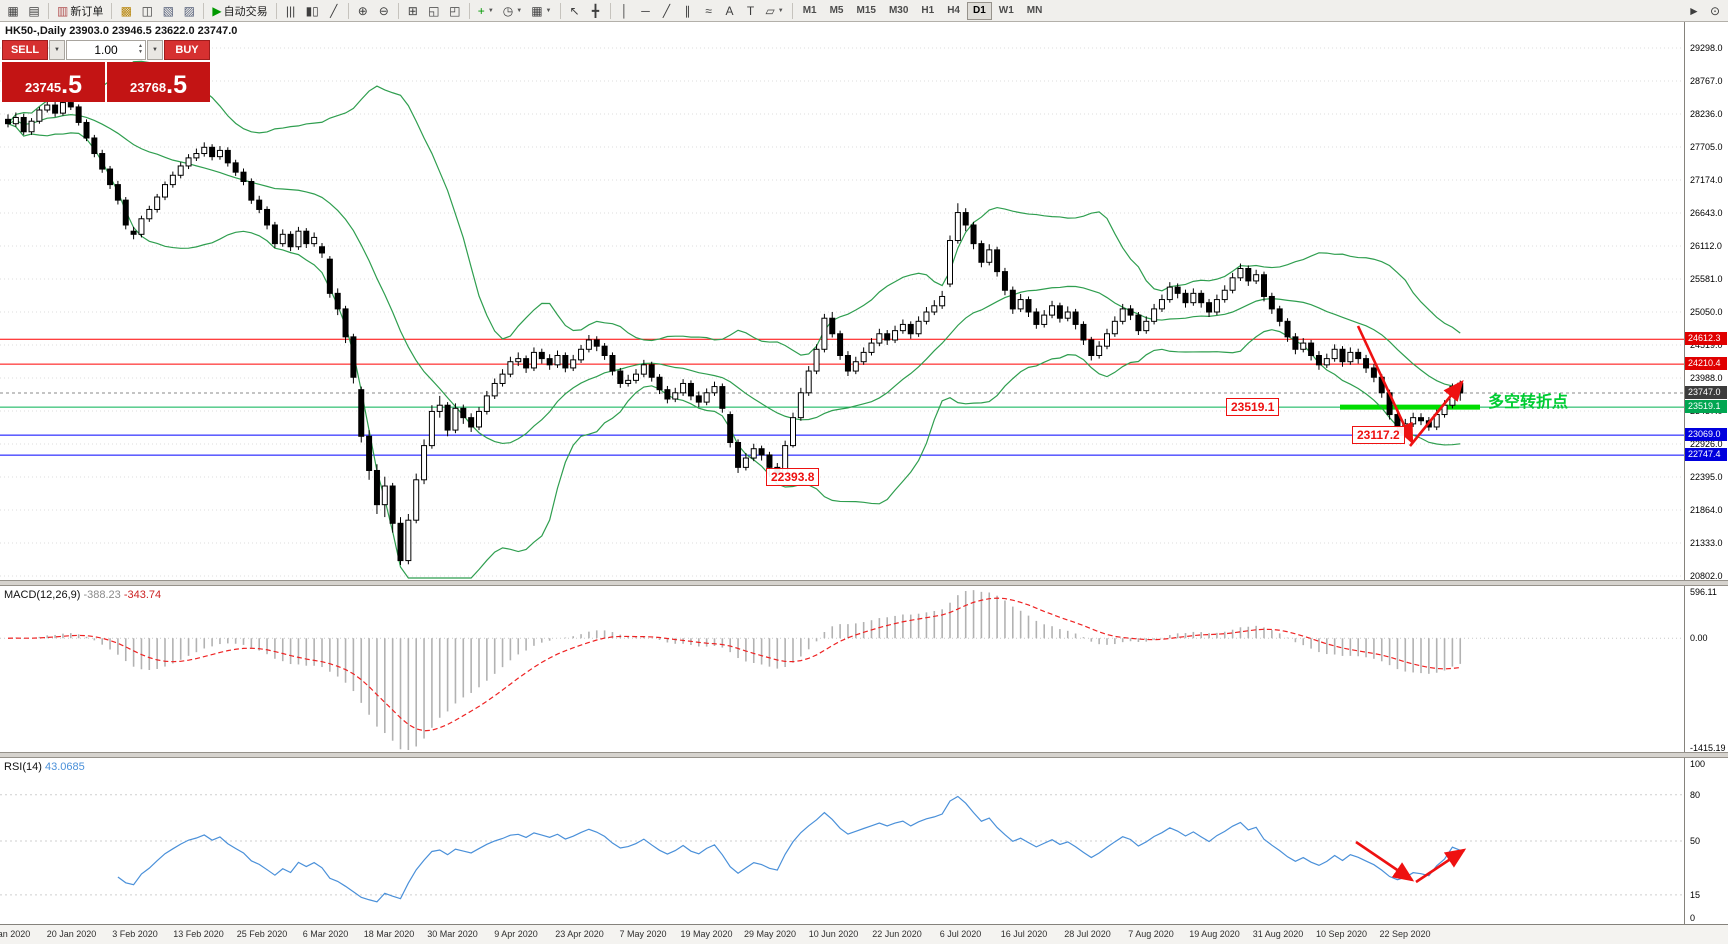  What do you see at coordinates (87, 11) in the screenshot?
I see `new-order-label: 新订单` at bounding box center [87, 11].